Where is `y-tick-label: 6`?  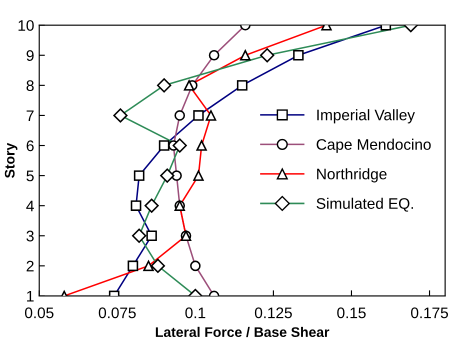
y-tick-label: 6 is located at coordinates (30, 146).